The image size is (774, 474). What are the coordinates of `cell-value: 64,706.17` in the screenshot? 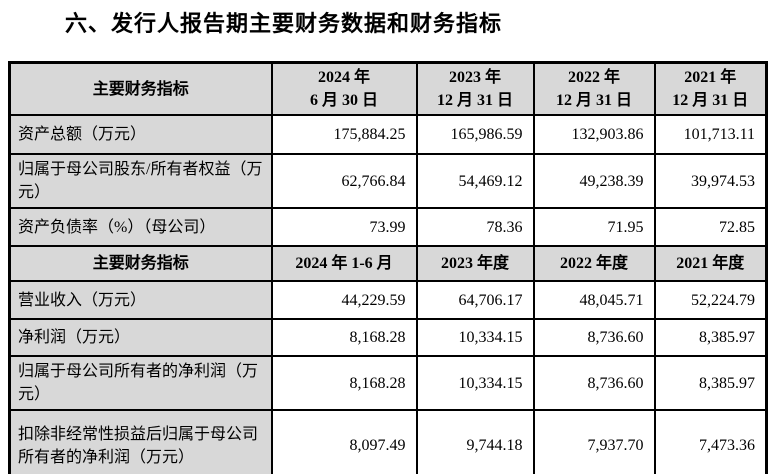 It's located at (475, 300).